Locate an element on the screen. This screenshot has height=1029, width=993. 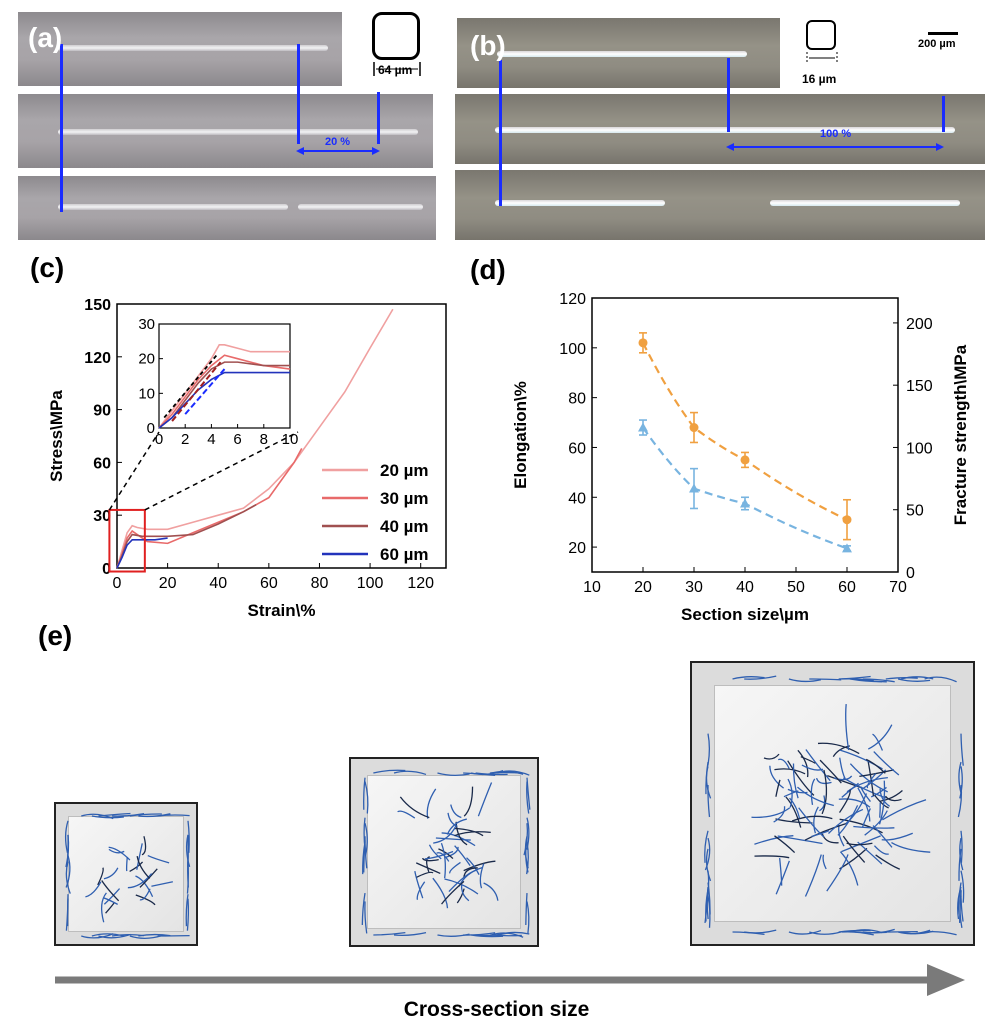
inset-x-tick-label: 6 is located at coordinates (237, 439).